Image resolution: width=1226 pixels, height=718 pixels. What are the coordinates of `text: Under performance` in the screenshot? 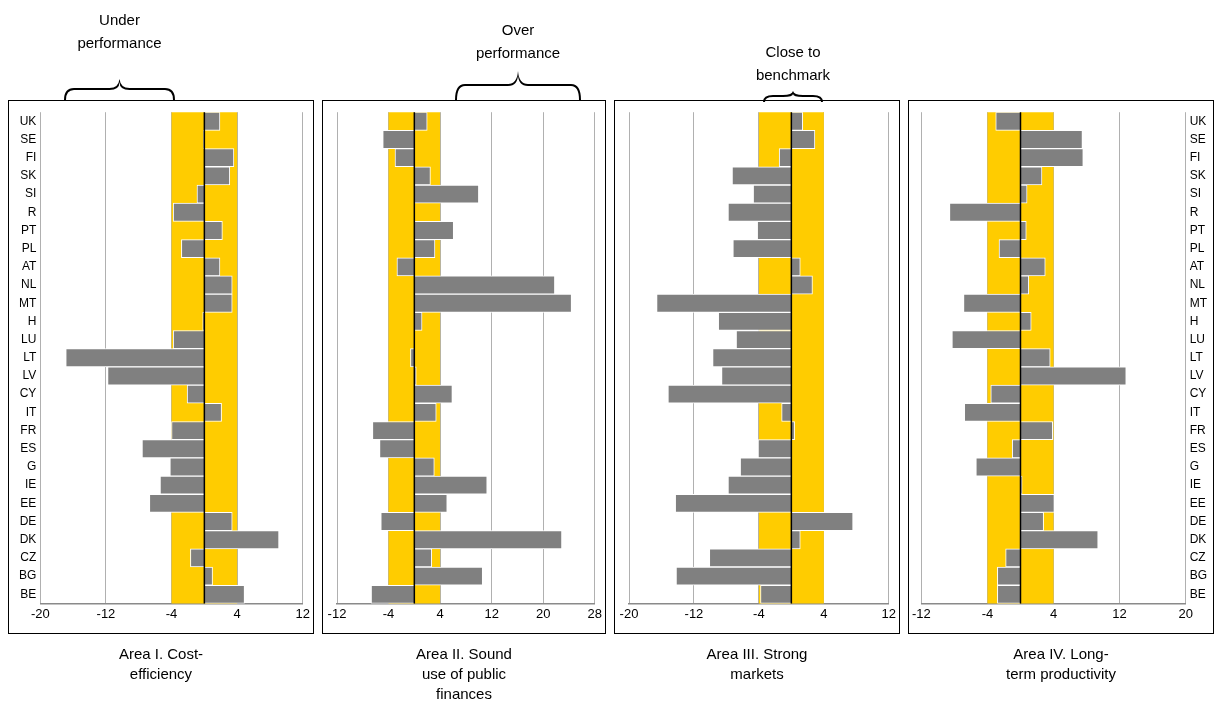 It's located at (119, 31).